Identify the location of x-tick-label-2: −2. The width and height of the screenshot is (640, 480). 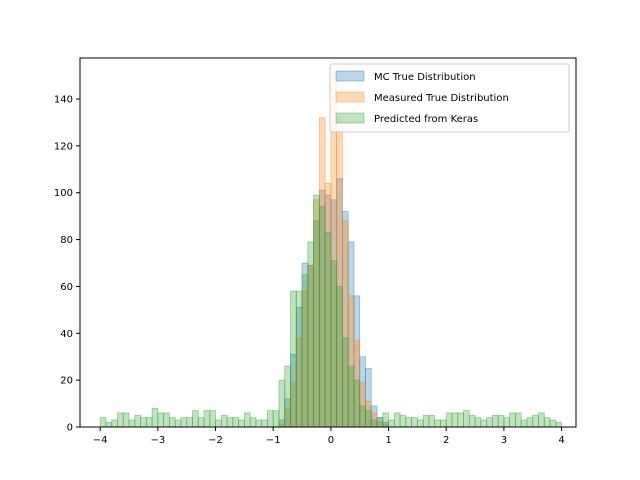
(215, 440).